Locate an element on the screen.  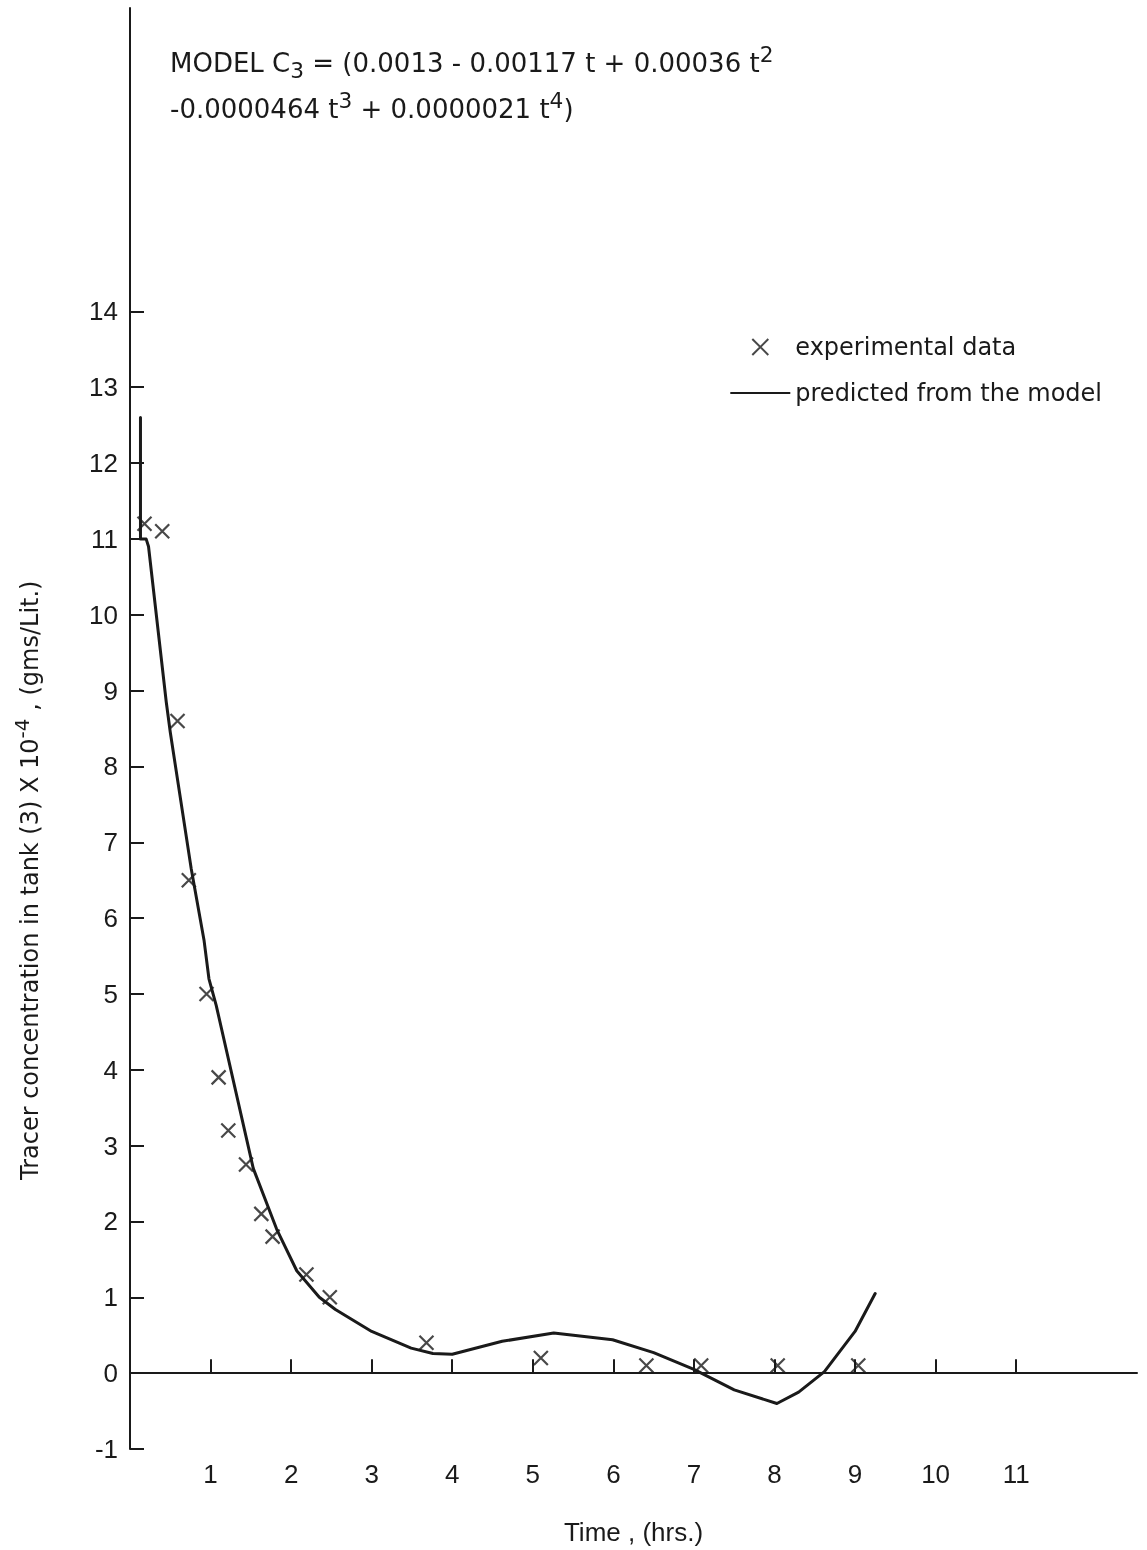
y-tick-label: 14 is located at coordinates (103, 311).